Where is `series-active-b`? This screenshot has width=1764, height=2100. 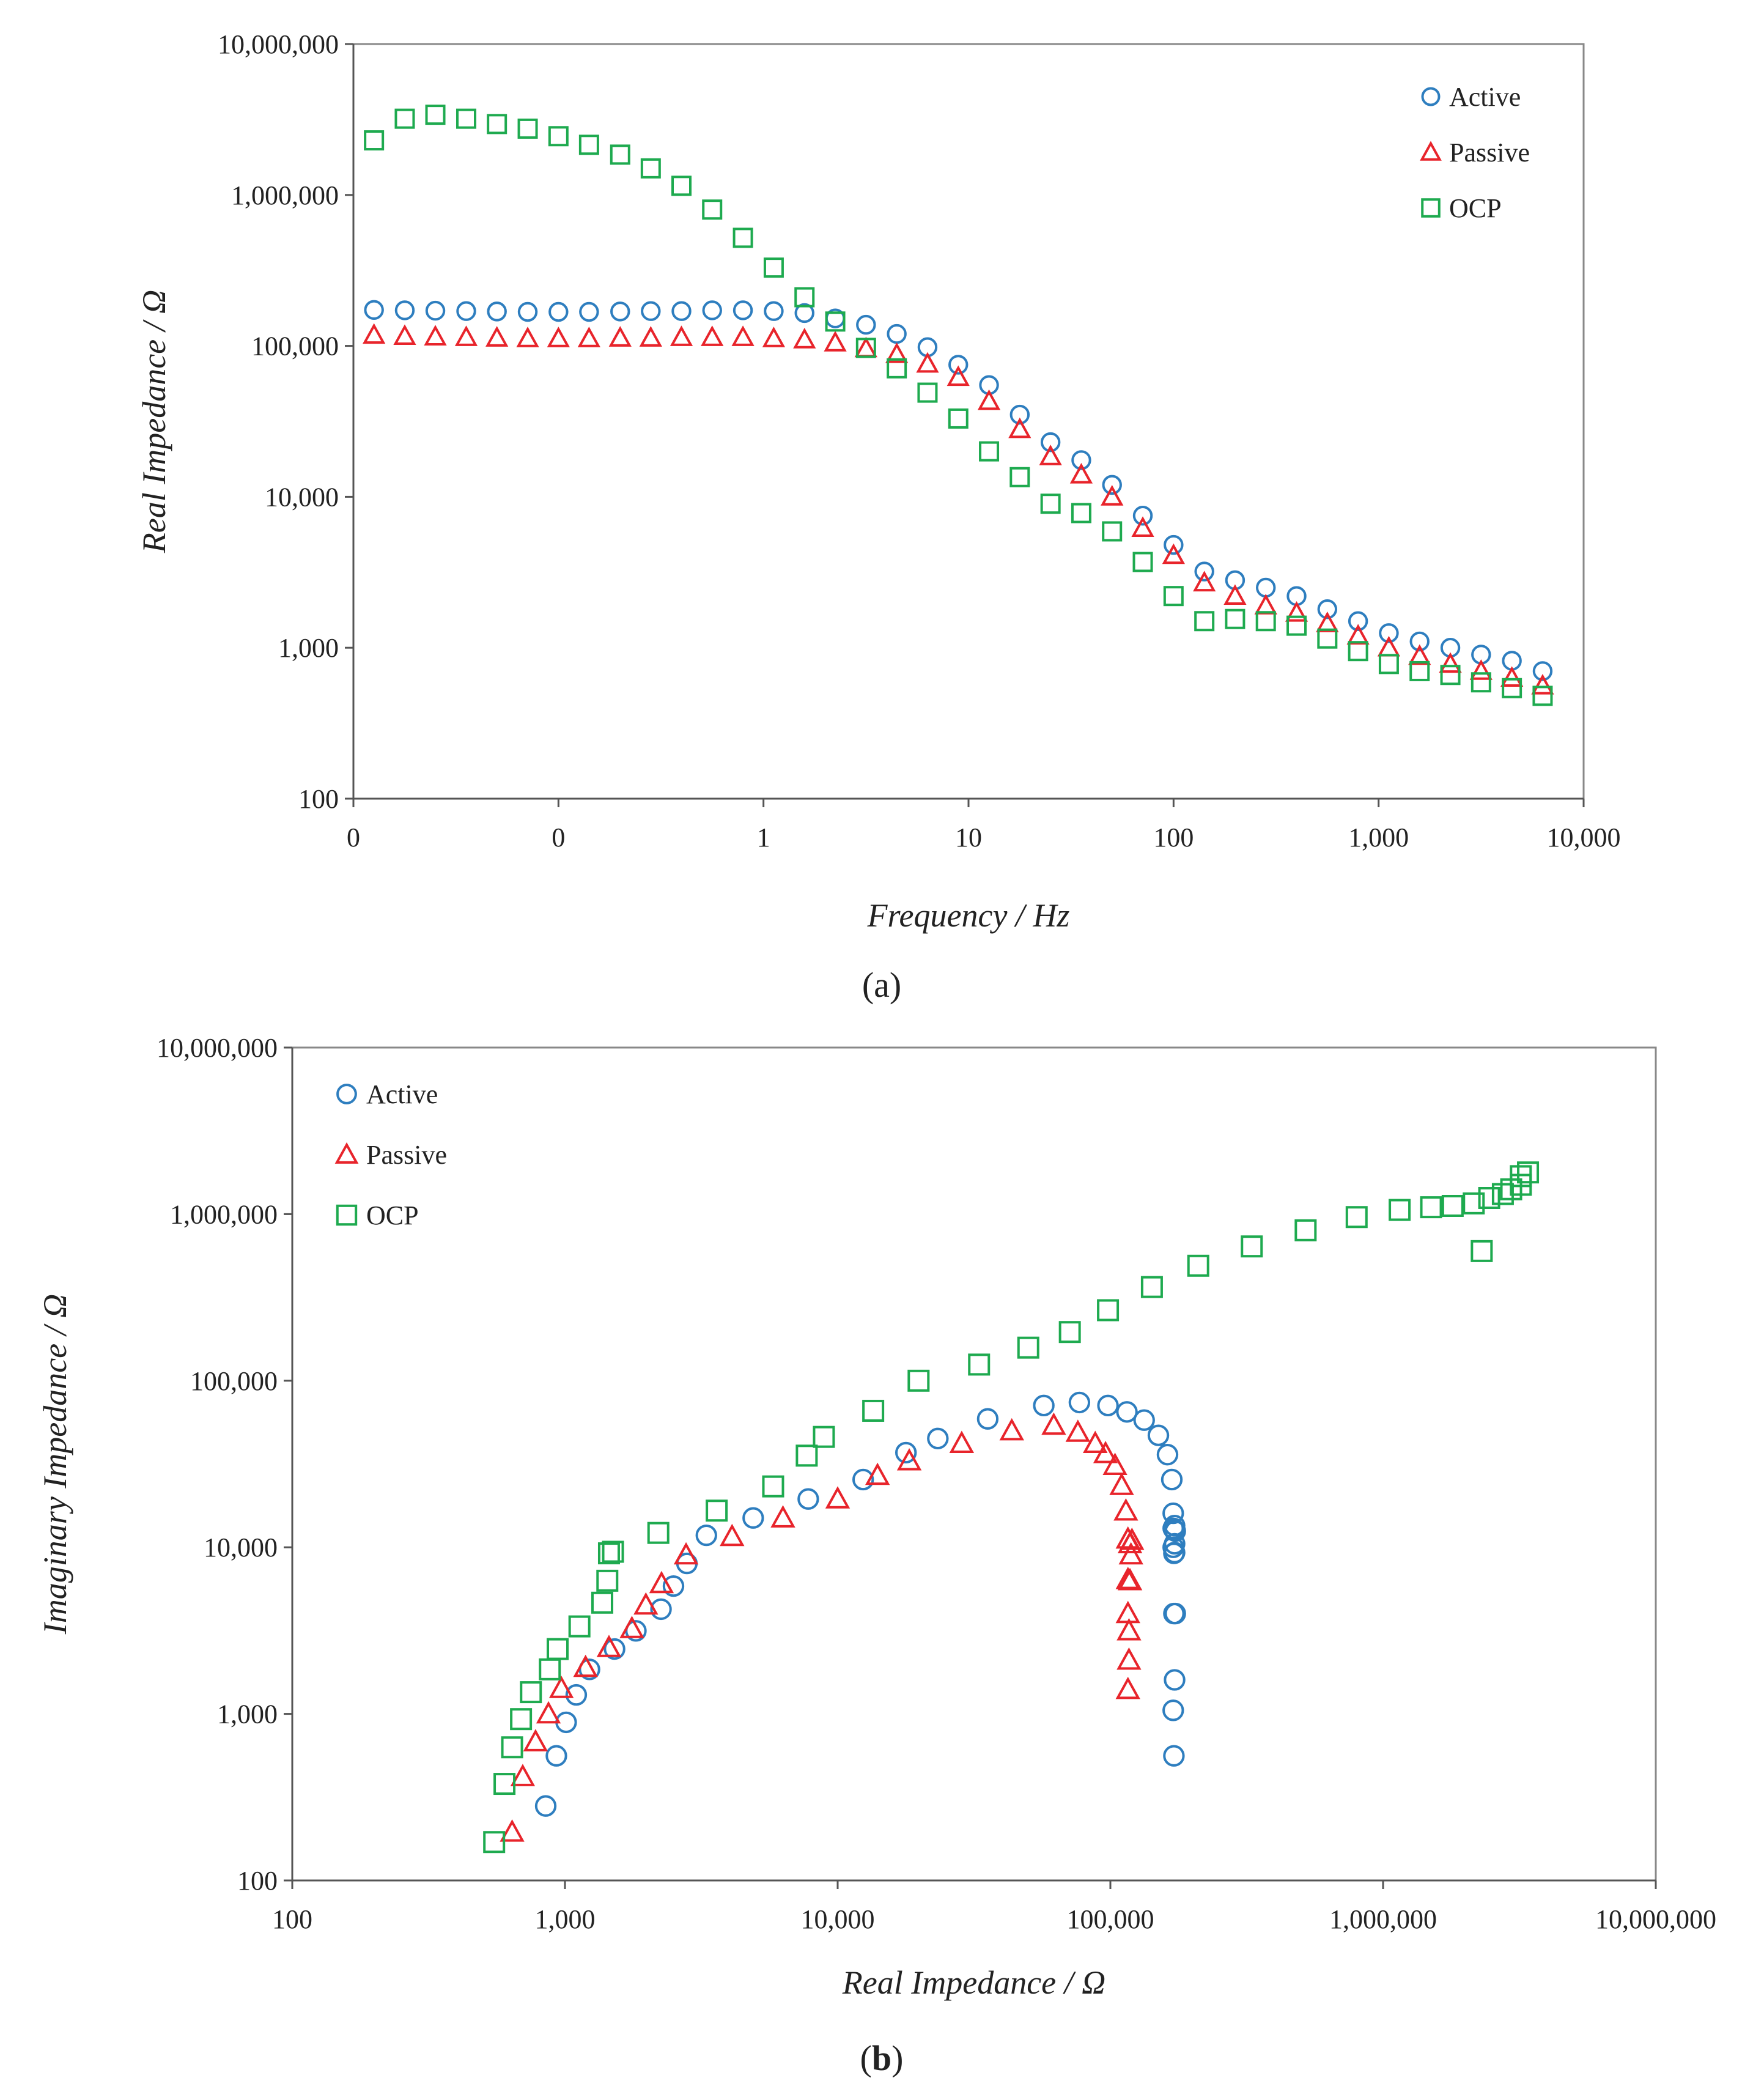 series-active-b is located at coordinates (860, 1604).